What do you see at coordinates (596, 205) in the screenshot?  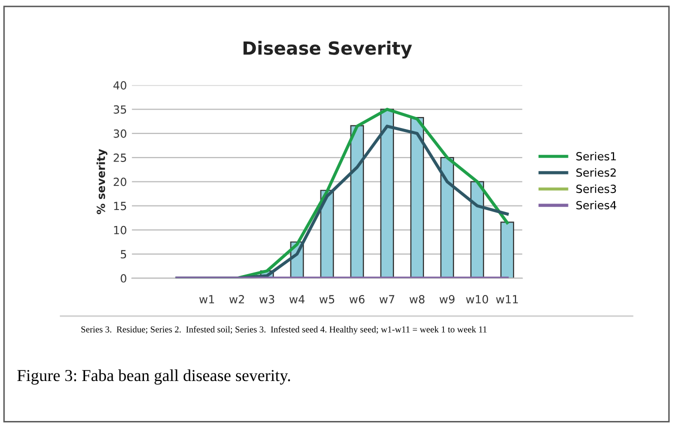 I see `legend-label: Series4` at bounding box center [596, 205].